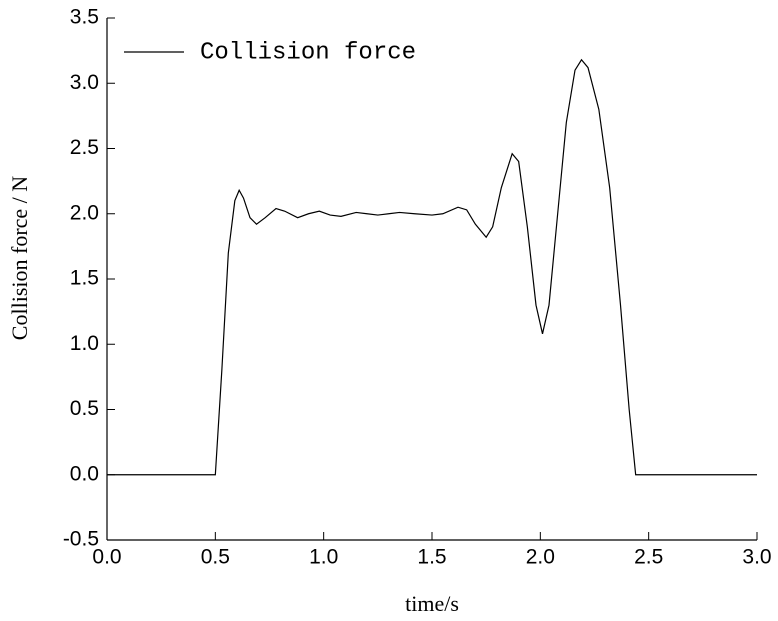 The image size is (778, 621). Describe the element at coordinates (84, 343) in the screenshot. I see `y-tick-label: 1.0` at that location.